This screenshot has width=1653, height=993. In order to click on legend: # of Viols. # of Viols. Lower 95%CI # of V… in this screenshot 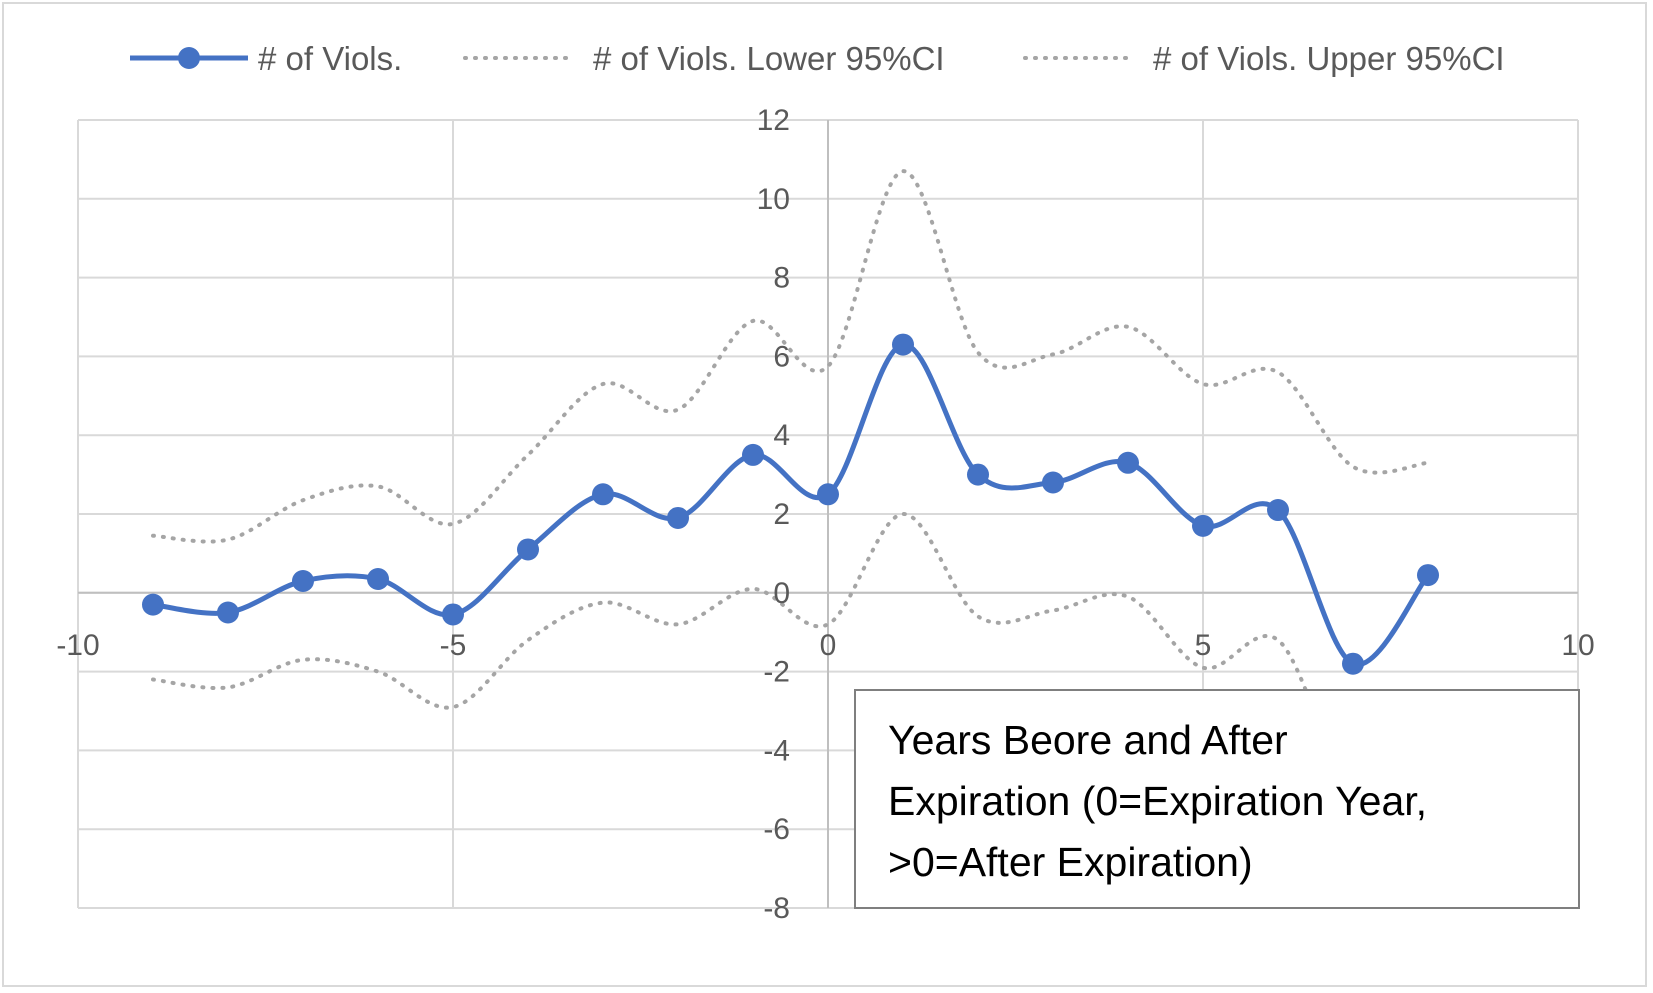, I will do `click(817, 58)`.